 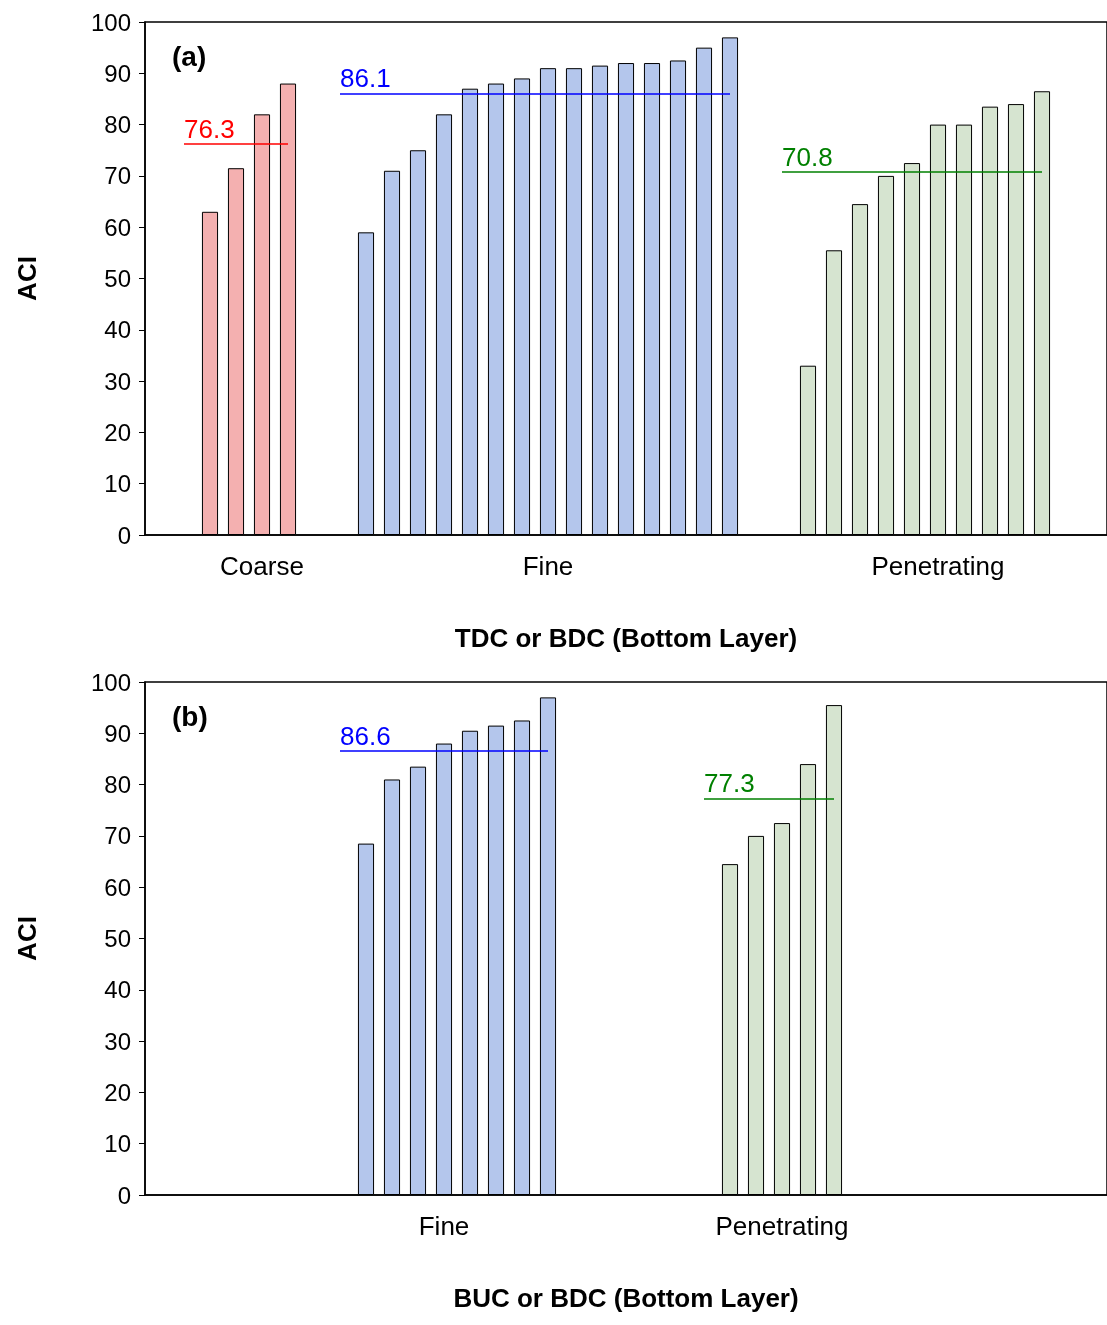 I want to click on ref-line-label: 86.1, so click(x=365, y=78).